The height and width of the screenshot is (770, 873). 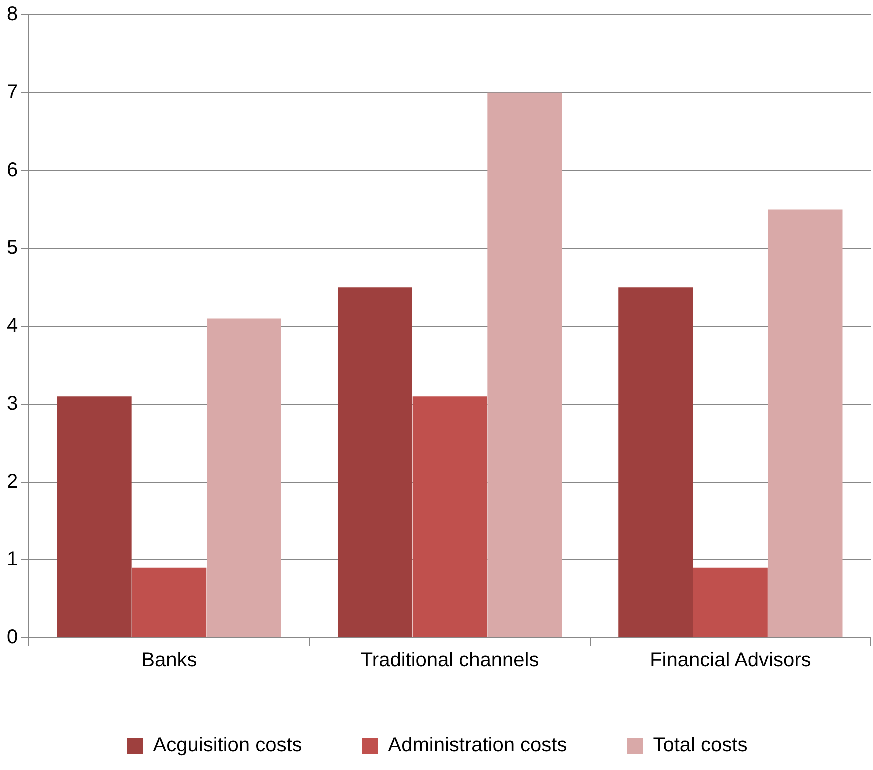 What do you see at coordinates (12, 92) in the screenshot?
I see `y-tick-label: 7` at bounding box center [12, 92].